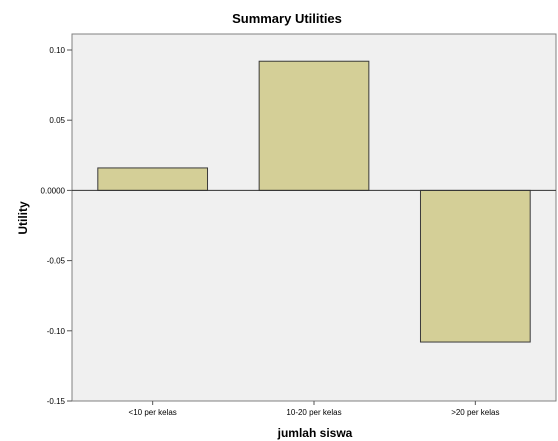 The image size is (558, 441). What do you see at coordinates (23, 218) in the screenshot?
I see `y-axis-title: Utility` at bounding box center [23, 218].